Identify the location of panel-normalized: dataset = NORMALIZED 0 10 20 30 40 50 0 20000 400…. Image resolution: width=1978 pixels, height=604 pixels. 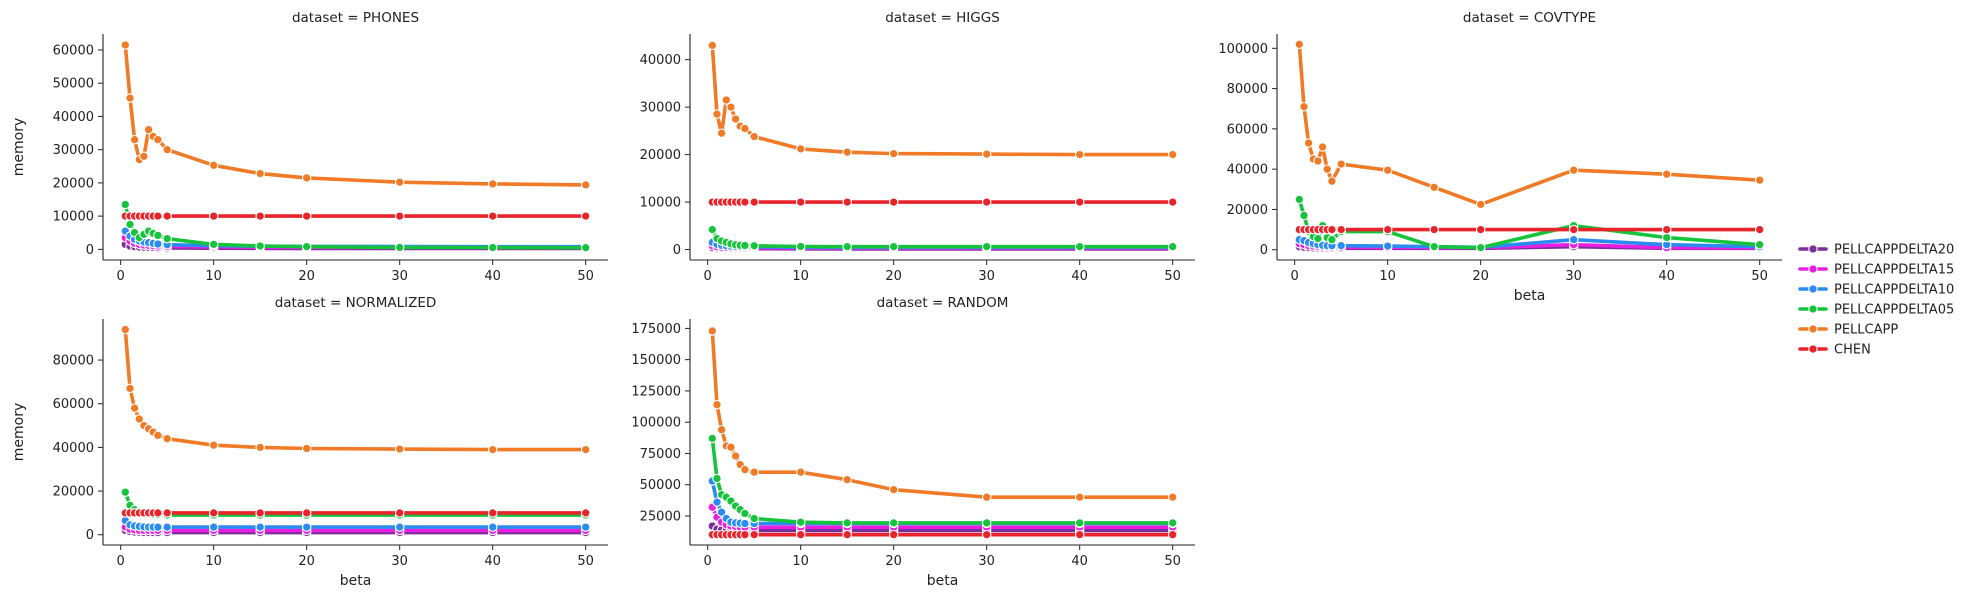
(309, 442).